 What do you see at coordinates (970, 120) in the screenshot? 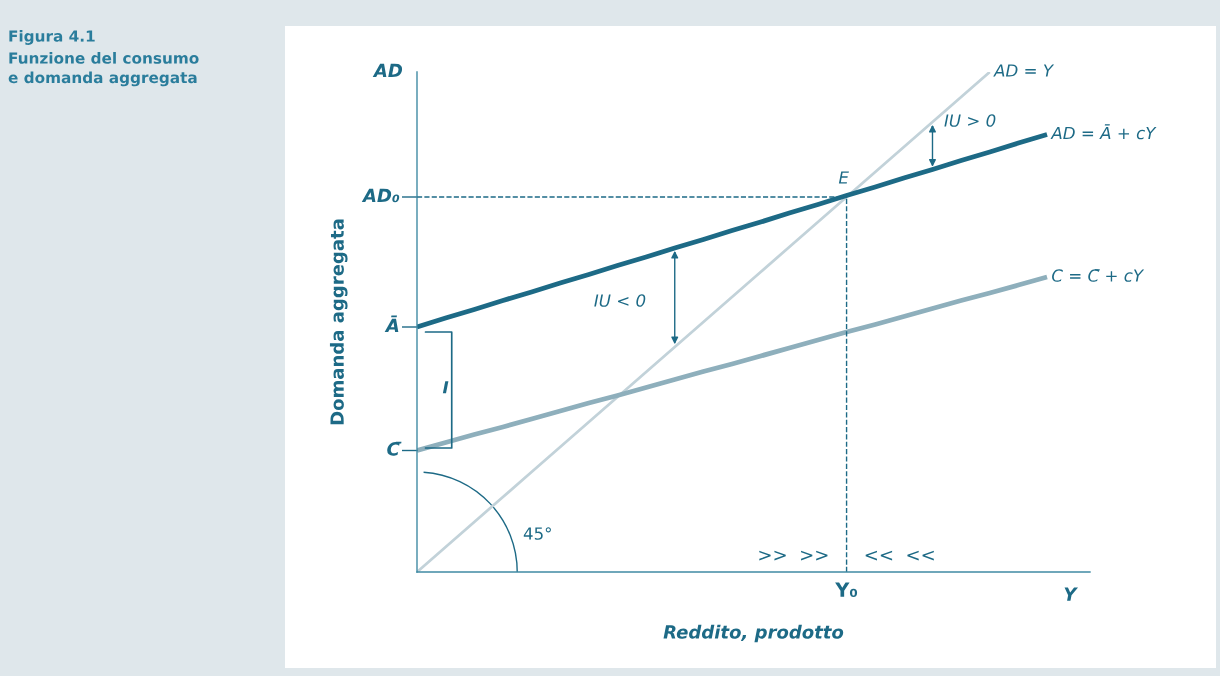
I see `annotation: IU > 0` at bounding box center [970, 120].